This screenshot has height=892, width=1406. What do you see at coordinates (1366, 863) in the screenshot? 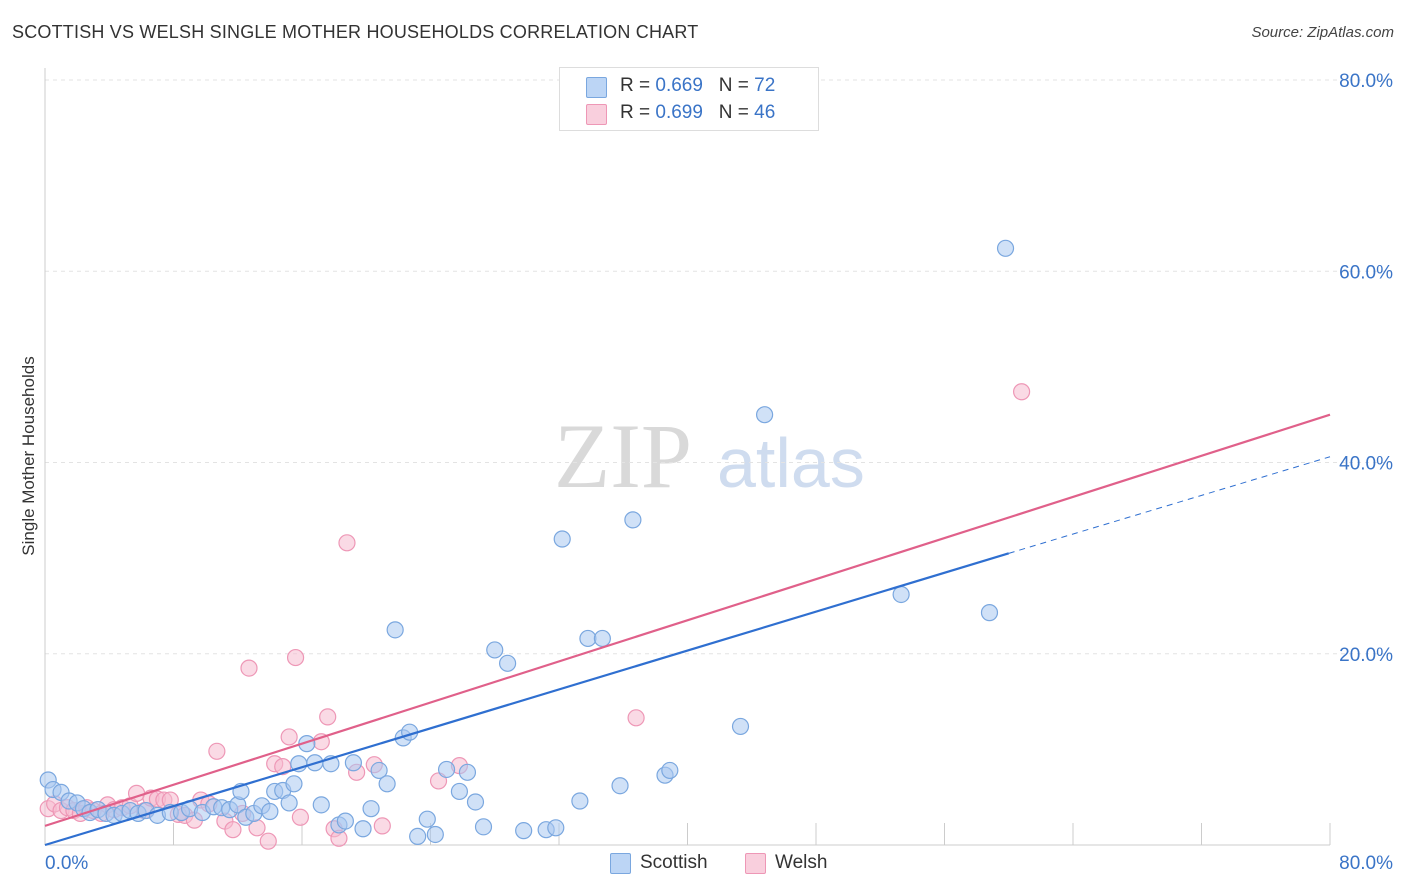
I see `x-tick-label: 80.0%` at bounding box center [1366, 863].